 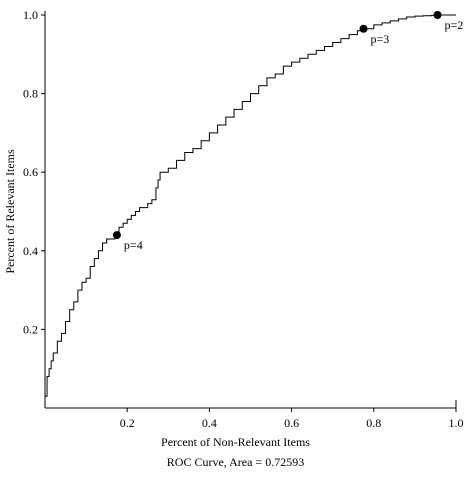 What do you see at coordinates (235, 462) in the screenshot?
I see `roc-caption: ROC Curve, Area = 0.72593` at bounding box center [235, 462].